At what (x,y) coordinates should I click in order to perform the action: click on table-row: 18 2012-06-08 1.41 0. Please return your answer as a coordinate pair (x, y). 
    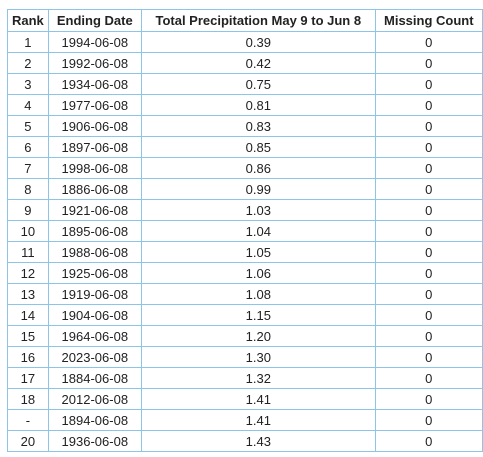
    Looking at the image, I should click on (245, 399).